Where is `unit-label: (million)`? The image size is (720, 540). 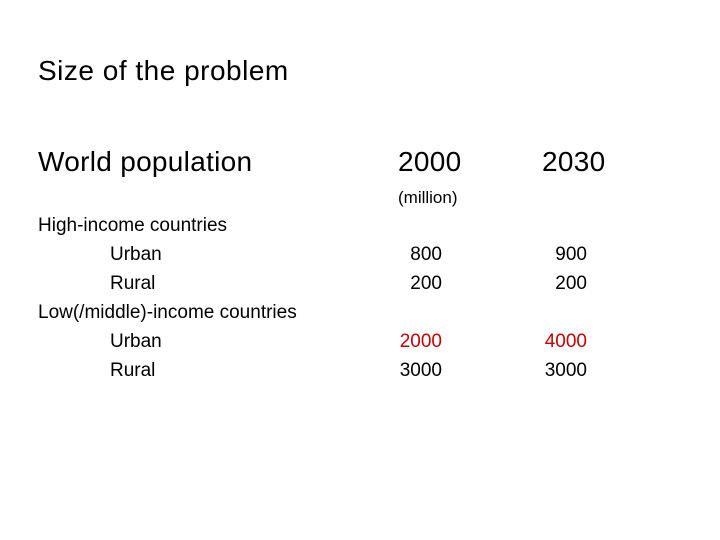
unit-label: (million) is located at coordinates (428, 197).